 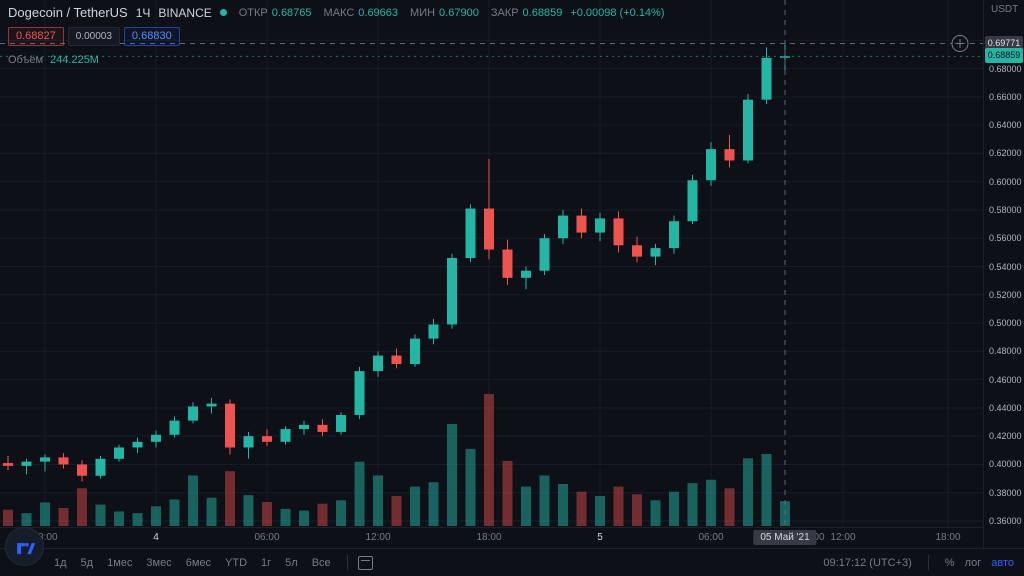 What do you see at coordinates (159, 562) in the screenshot?
I see `range-button-3мес: 3мес` at bounding box center [159, 562].